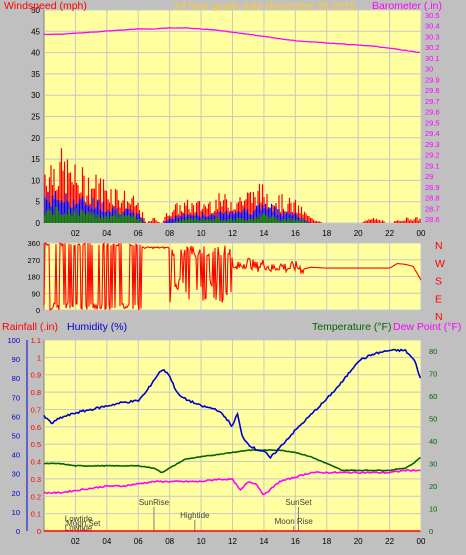 This screenshot has width=466, height=555. What do you see at coordinates (138, 233) in the screenshot?
I see `wind-x-tick: 06` at bounding box center [138, 233].